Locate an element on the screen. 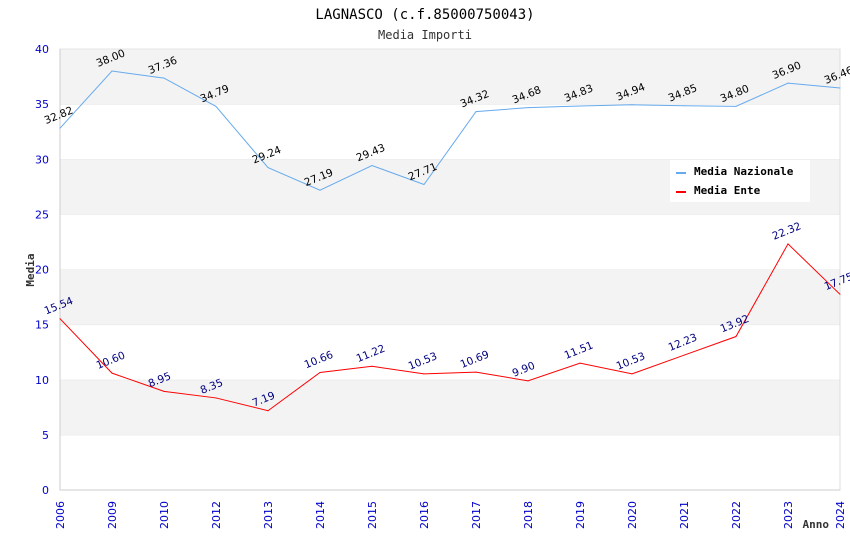 This screenshot has height=550, width=850. x-tick-label: 2023 is located at coordinates (788, 515).